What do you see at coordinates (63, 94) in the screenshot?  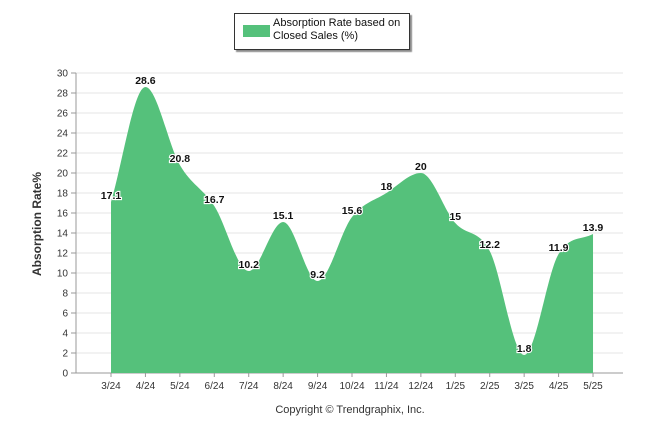 I see `y-tick-label: 28` at bounding box center [63, 94].